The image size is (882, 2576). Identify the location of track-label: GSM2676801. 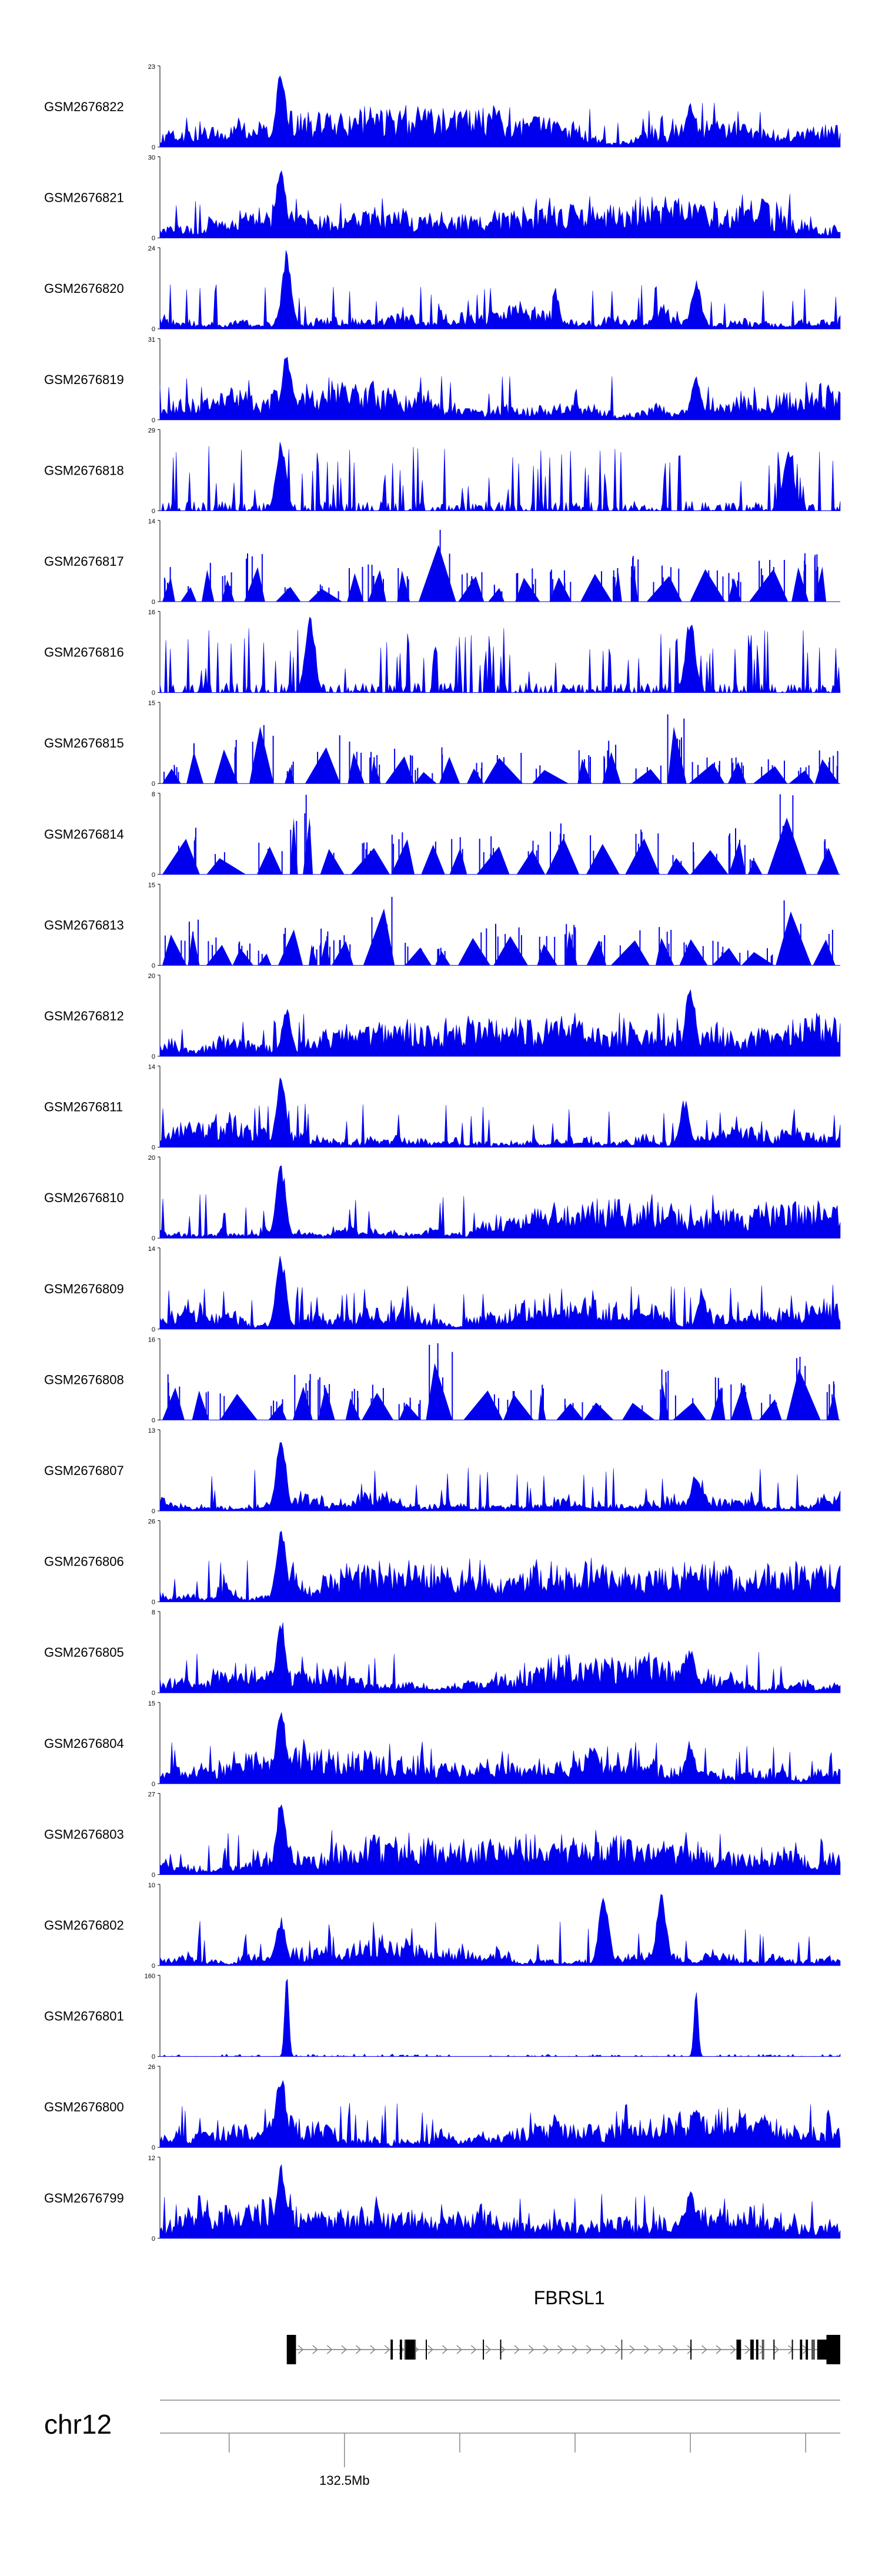
(84, 2016).